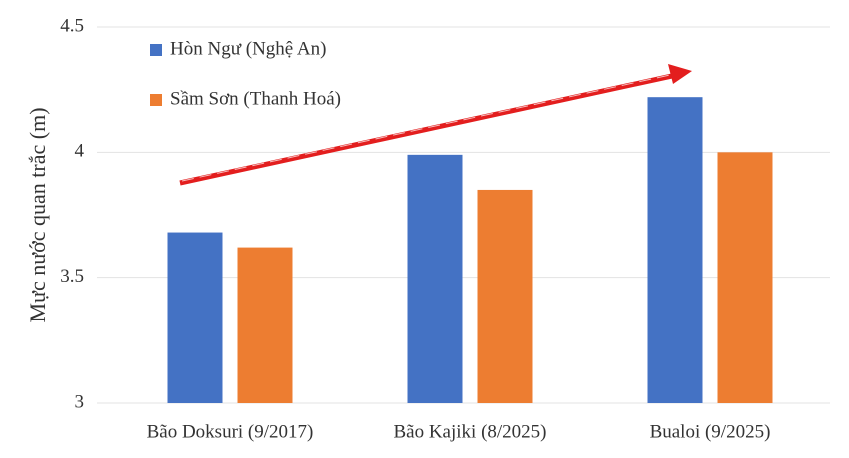  Describe the element at coordinates (680, 74) in the screenshot. I see `arrow-head` at that location.